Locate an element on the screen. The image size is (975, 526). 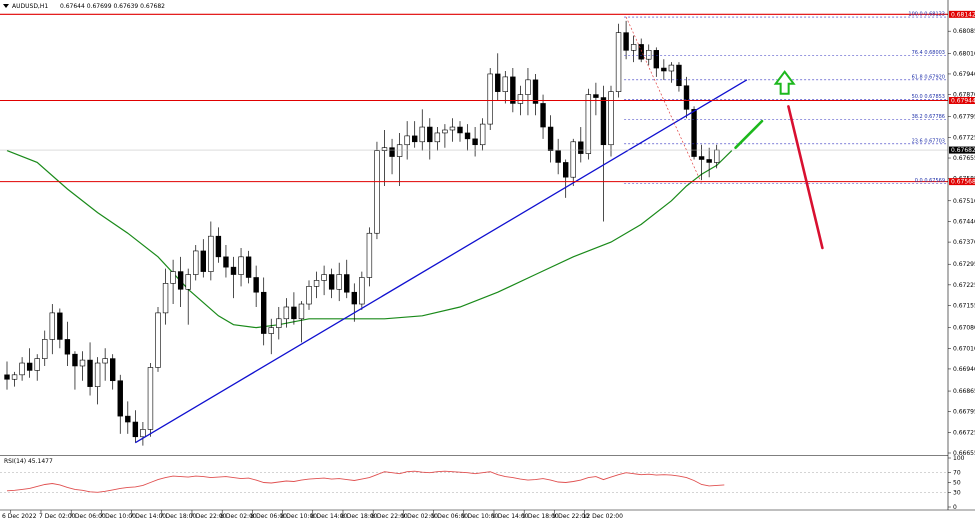
price-tick-label: 0.66655 is located at coordinates (964, 453).